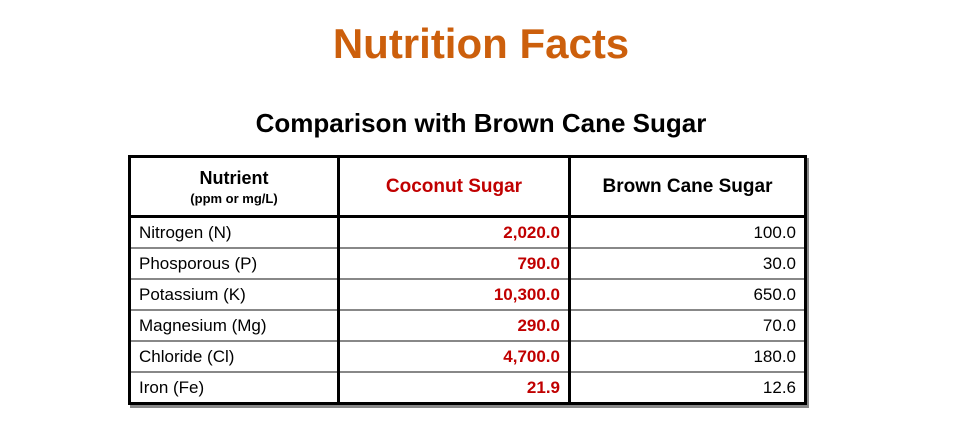 The width and height of the screenshot is (962, 421). What do you see at coordinates (687, 356) in the screenshot?
I see `cell-brown: 180.0` at bounding box center [687, 356].